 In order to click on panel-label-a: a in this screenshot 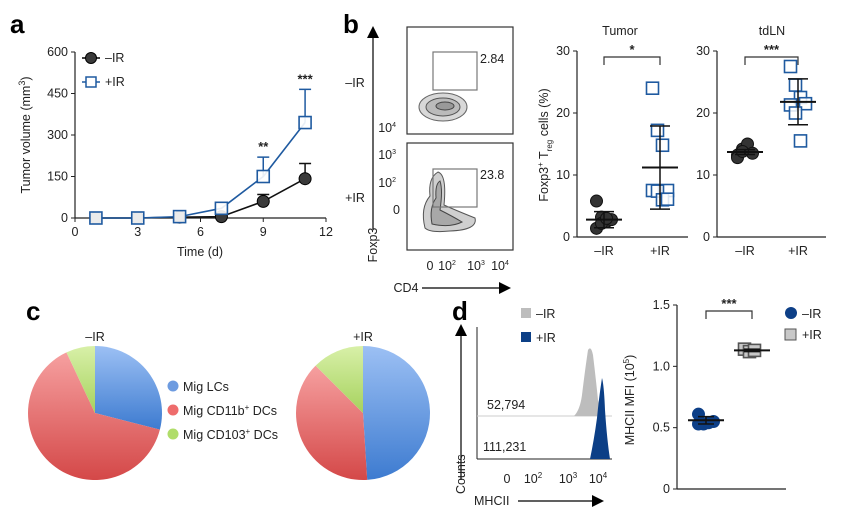, I will do `click(17, 24)`.